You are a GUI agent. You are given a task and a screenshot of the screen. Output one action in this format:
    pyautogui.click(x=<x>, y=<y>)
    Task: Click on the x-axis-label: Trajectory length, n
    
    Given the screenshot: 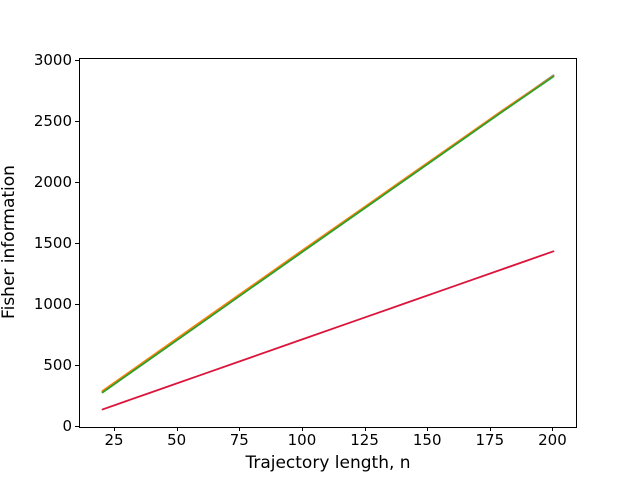 What is the action you would take?
    pyautogui.click(x=328, y=463)
    